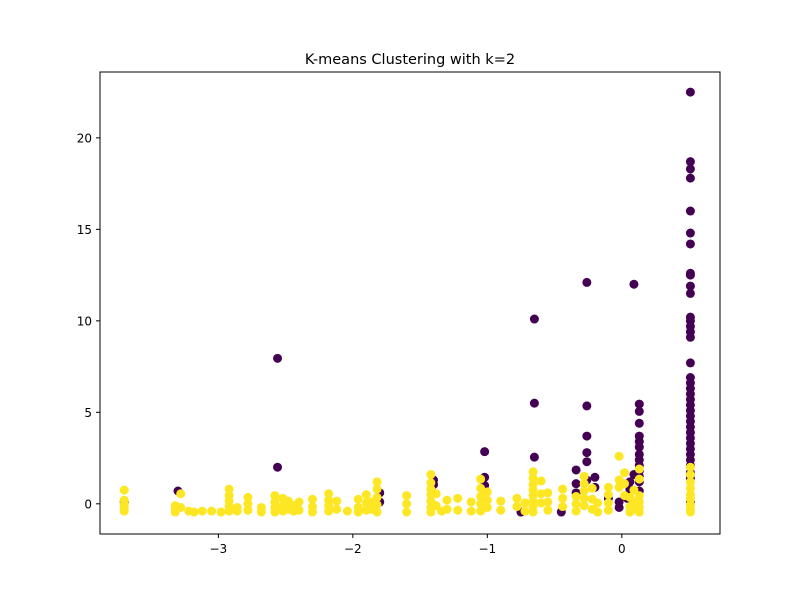  What do you see at coordinates (84, 321) in the screenshot?
I see `y-tick-label: 10` at bounding box center [84, 321].